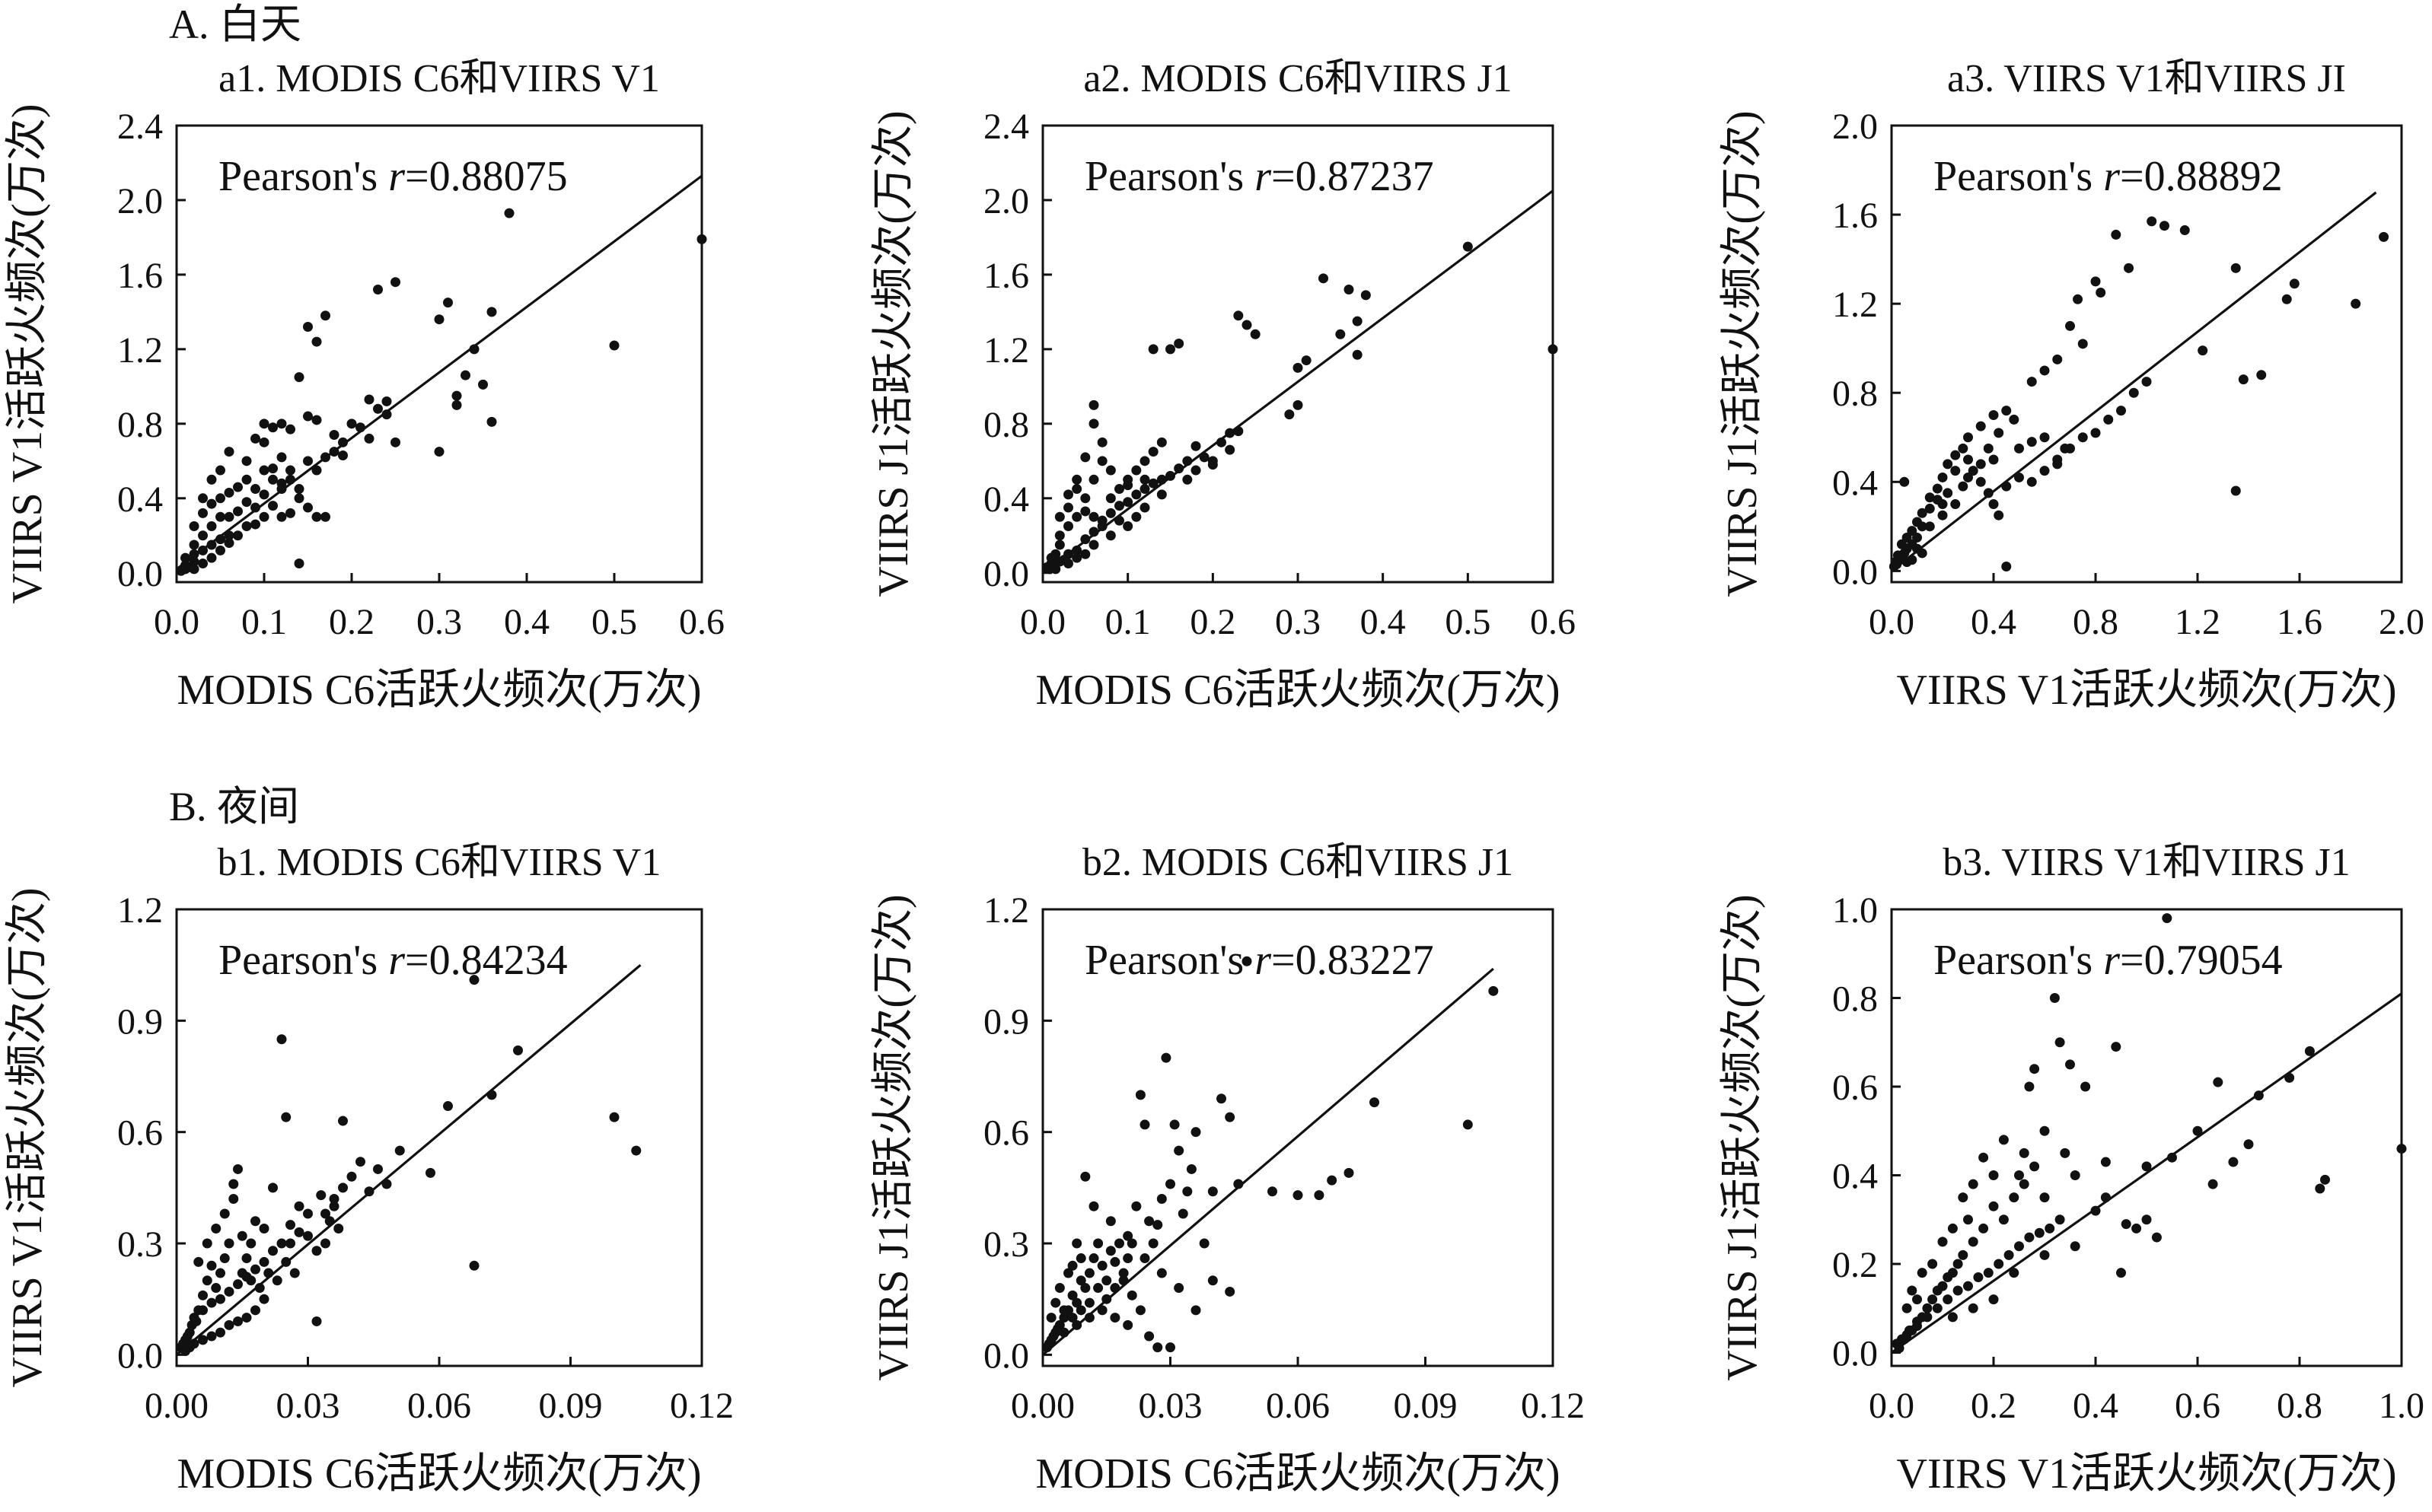 Image resolution: width=2432 pixels, height=1512 pixels. I want to click on y-tick-label: 0.9, so click(140, 1021).